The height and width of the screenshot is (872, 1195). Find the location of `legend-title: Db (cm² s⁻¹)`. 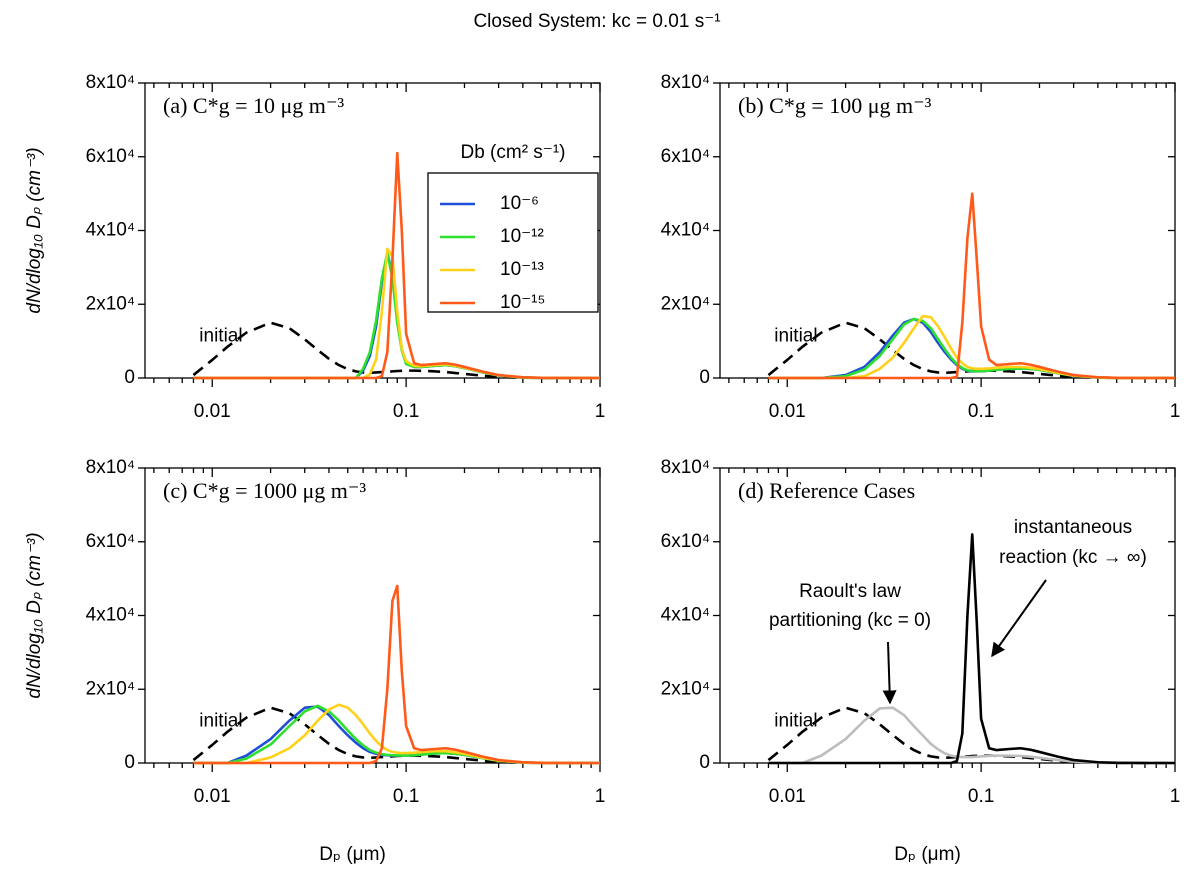

legend-title: Db (cm² s⁻¹) is located at coordinates (512, 152).